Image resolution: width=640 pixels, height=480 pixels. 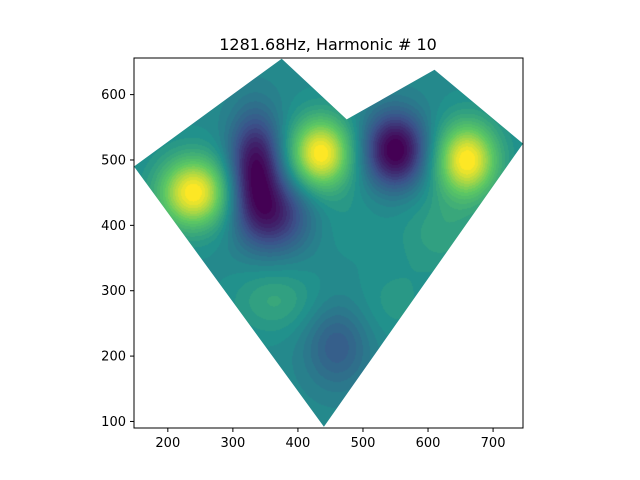 What do you see at coordinates (113, 95) in the screenshot?
I see `y-tick-label: 600` at bounding box center [113, 95].